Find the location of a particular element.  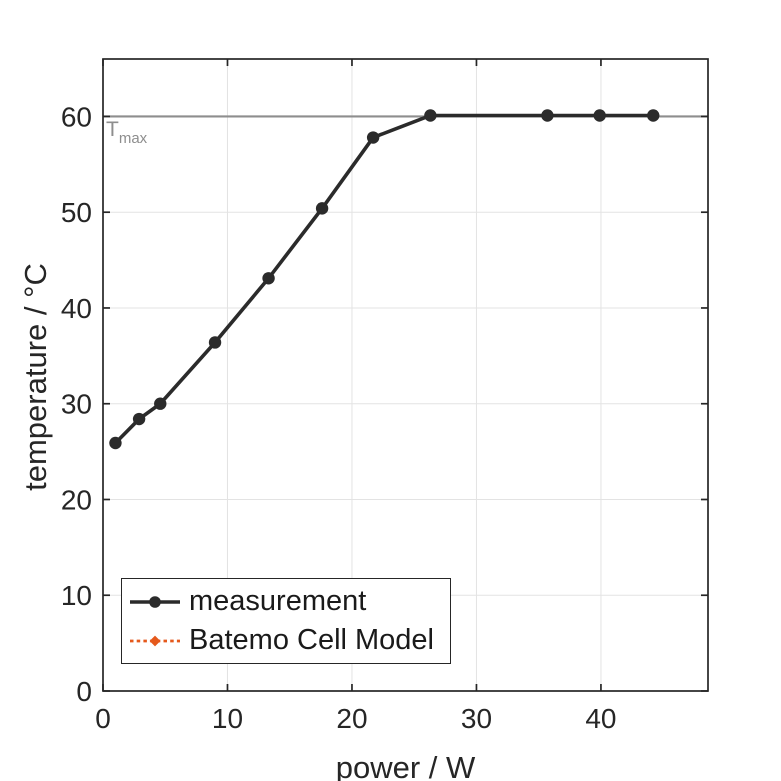

legend-label-measurement: measurement is located at coordinates (278, 601).